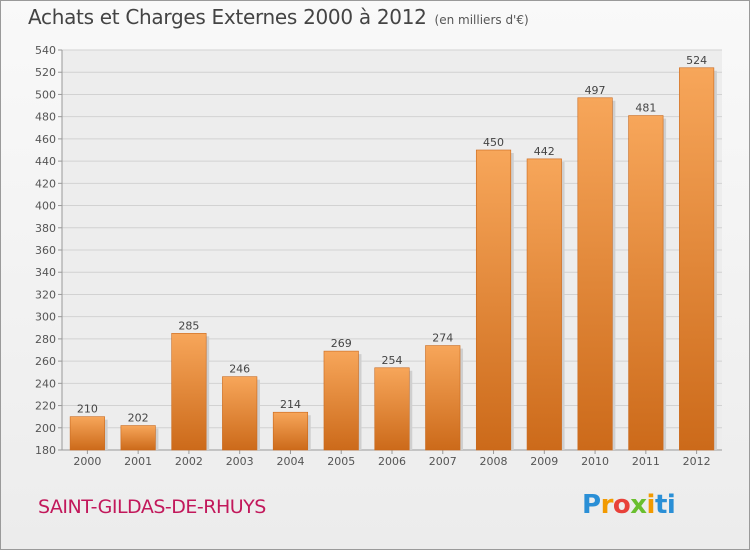  What do you see at coordinates (188, 325) in the screenshot?
I see `data-label: 285` at bounding box center [188, 325].